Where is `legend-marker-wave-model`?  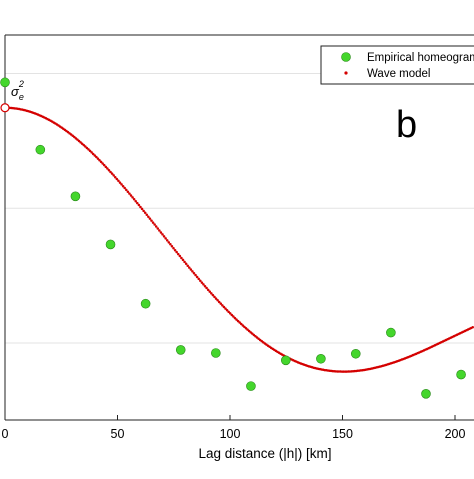
legend-marker-wave-model is located at coordinates (346, 73).